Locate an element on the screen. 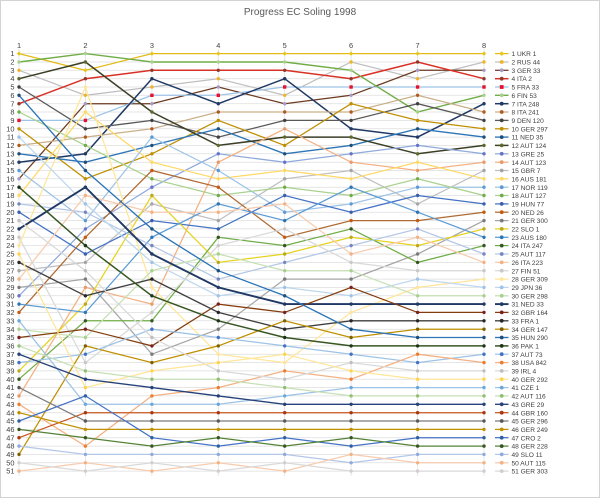 This screenshot has height=503, width=600. svg-text: 38 is located at coordinates (10, 362).